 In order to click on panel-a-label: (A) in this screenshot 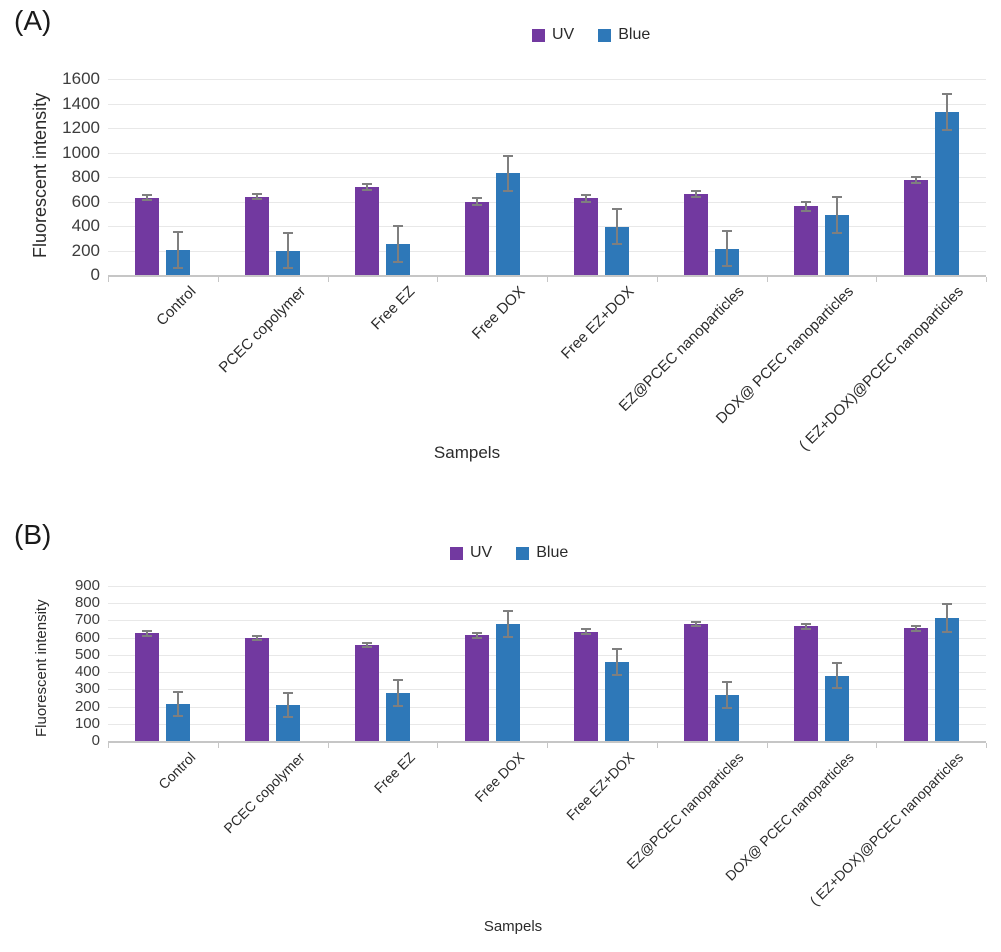, I will do `click(33, 20)`.